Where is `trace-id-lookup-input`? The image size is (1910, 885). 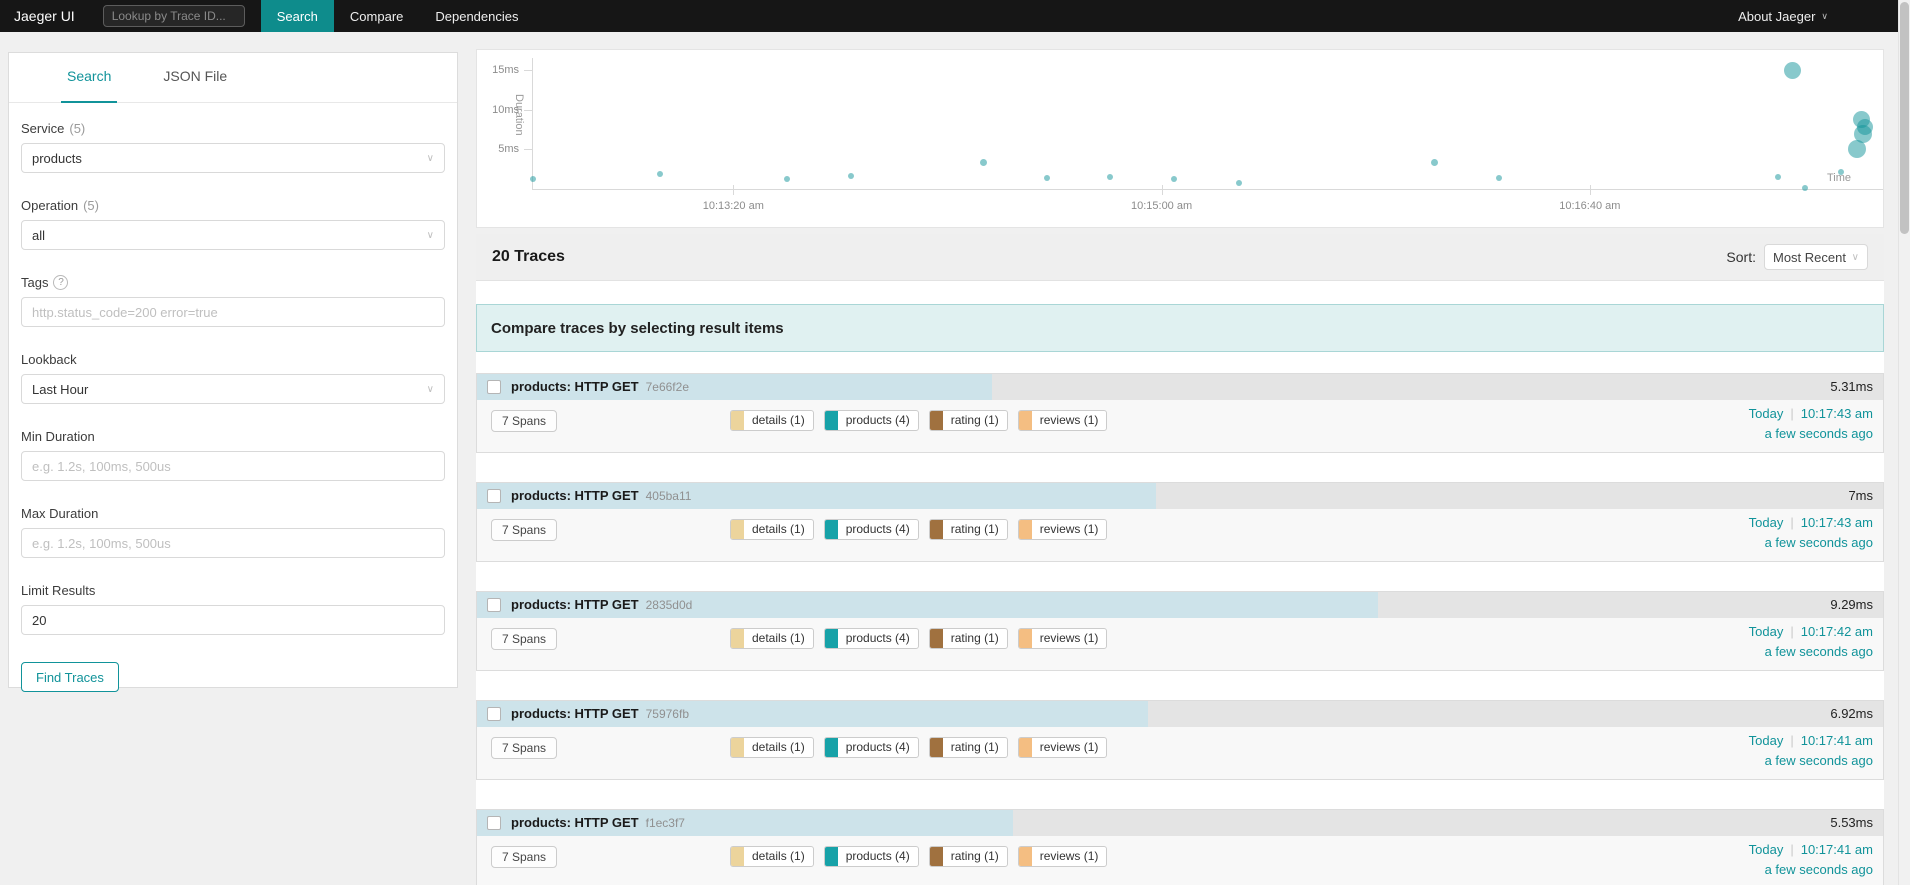
trace-id-lookup-input is located at coordinates (173, 16).